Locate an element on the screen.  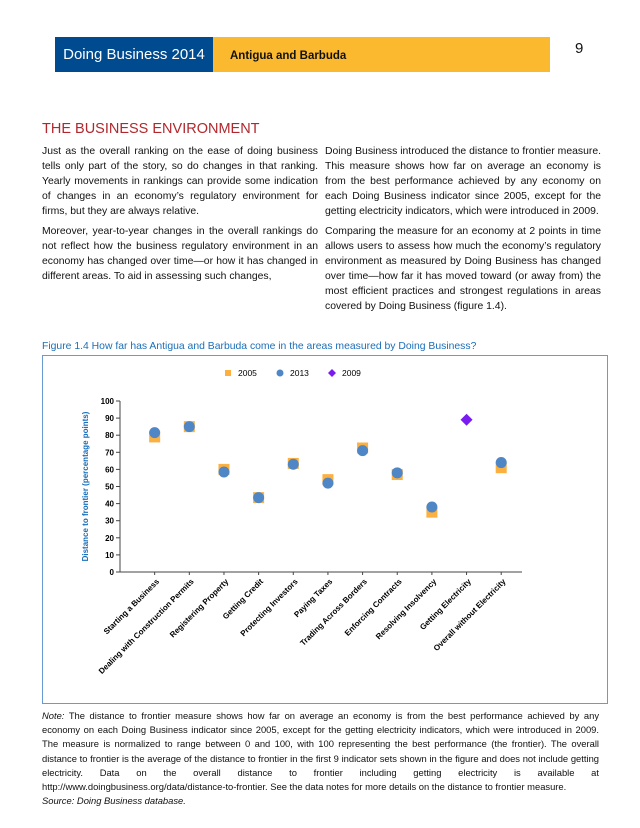
section-title: THE BUSINESS ENVIRONMENT is located at coordinates (151, 129).